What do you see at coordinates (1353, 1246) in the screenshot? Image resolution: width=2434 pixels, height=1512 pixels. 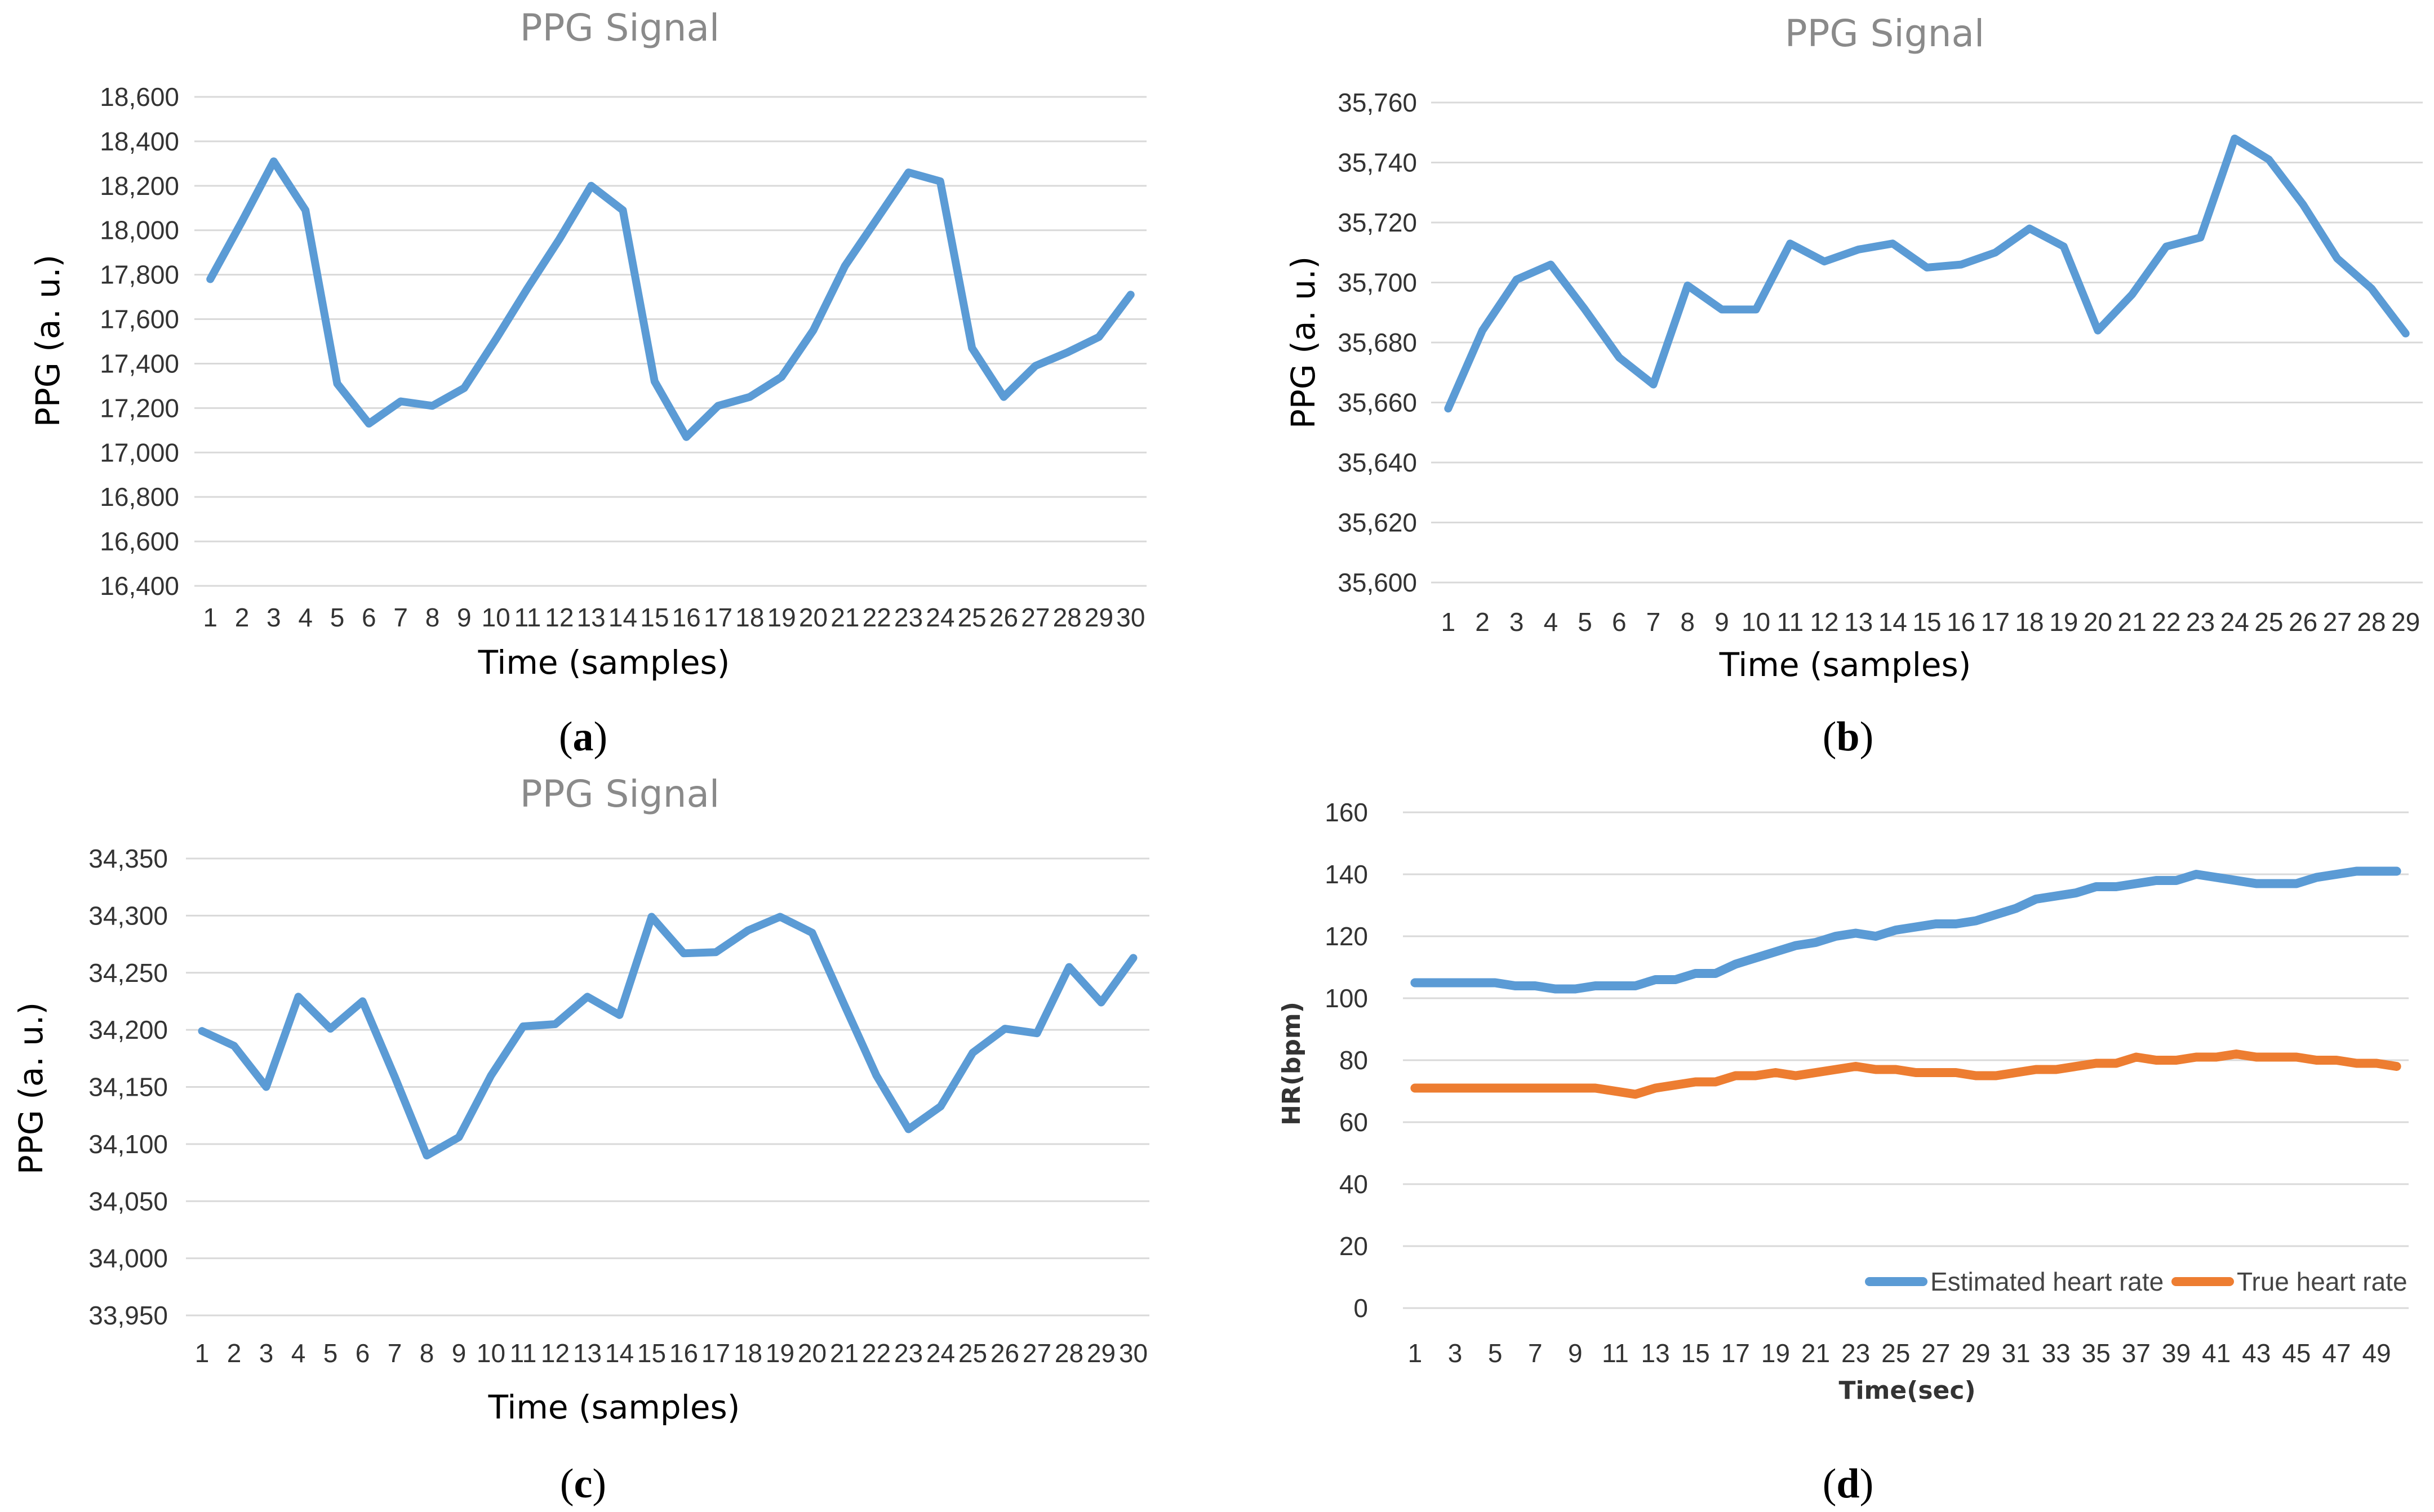 I see `y-tick-label: 20` at bounding box center [1353, 1246].